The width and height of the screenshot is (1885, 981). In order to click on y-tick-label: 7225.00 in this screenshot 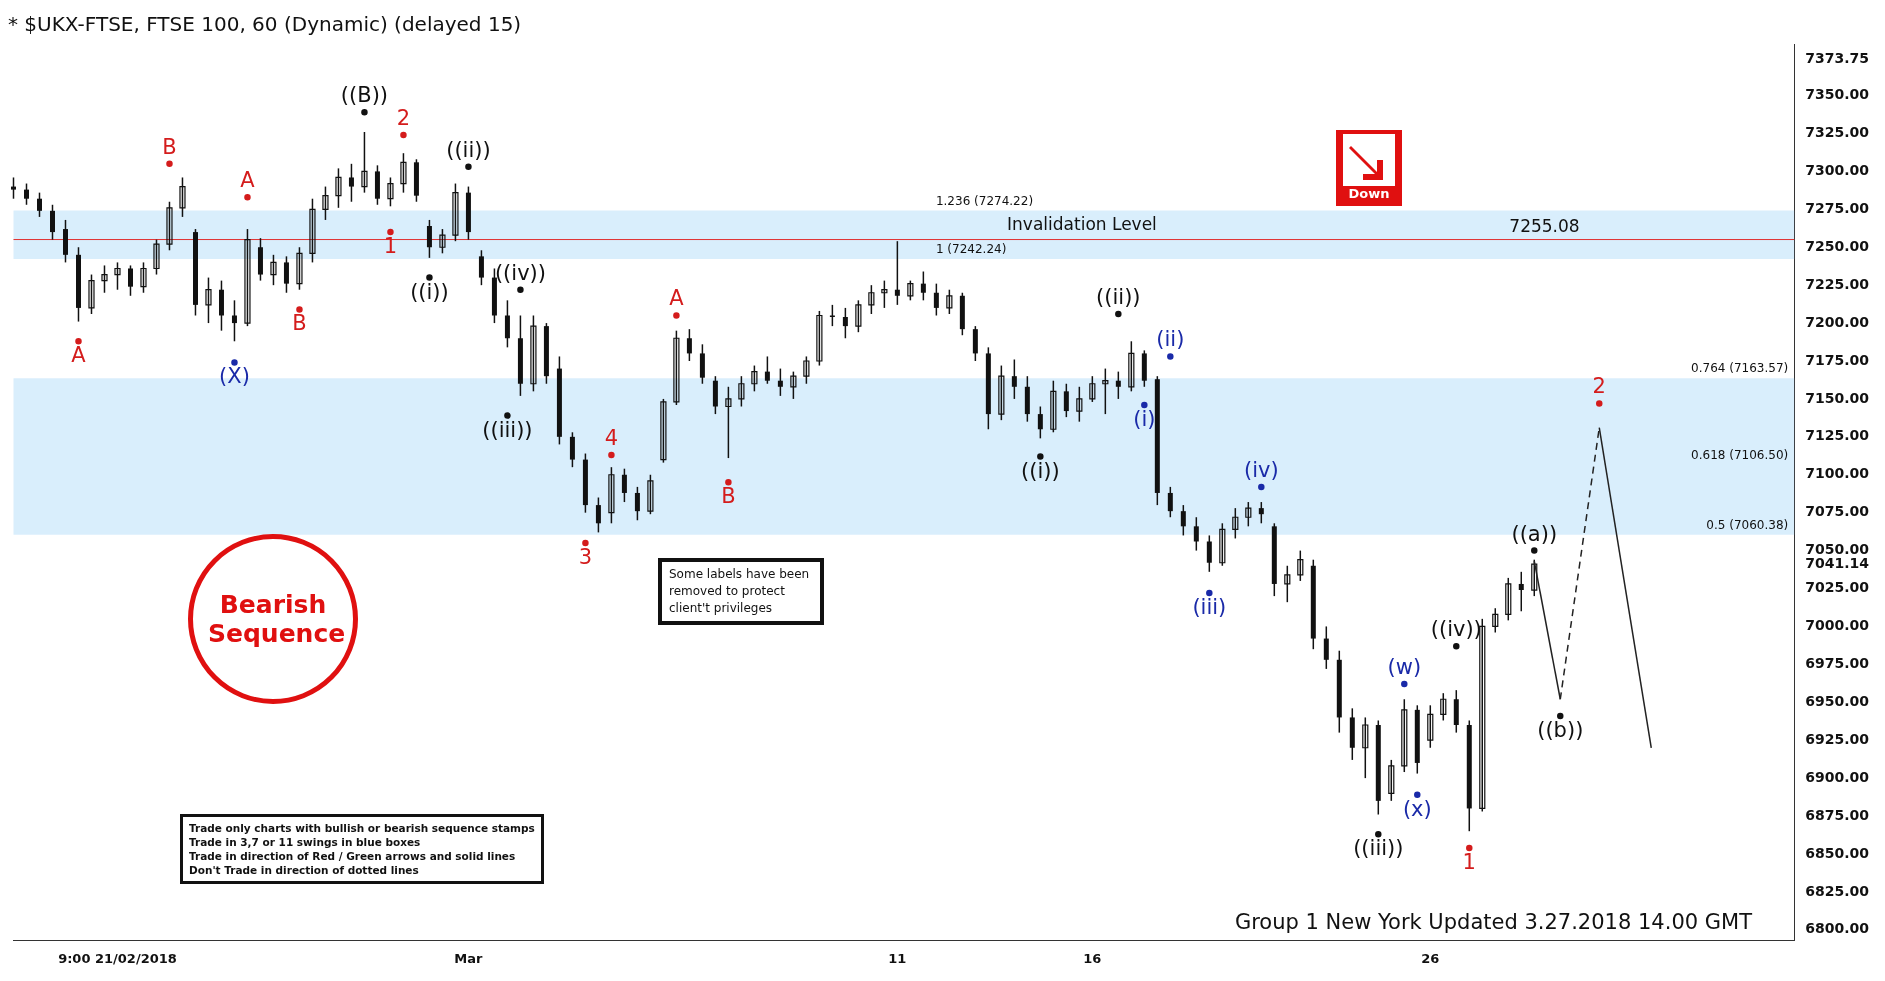, I will do `click(1837, 283)`.